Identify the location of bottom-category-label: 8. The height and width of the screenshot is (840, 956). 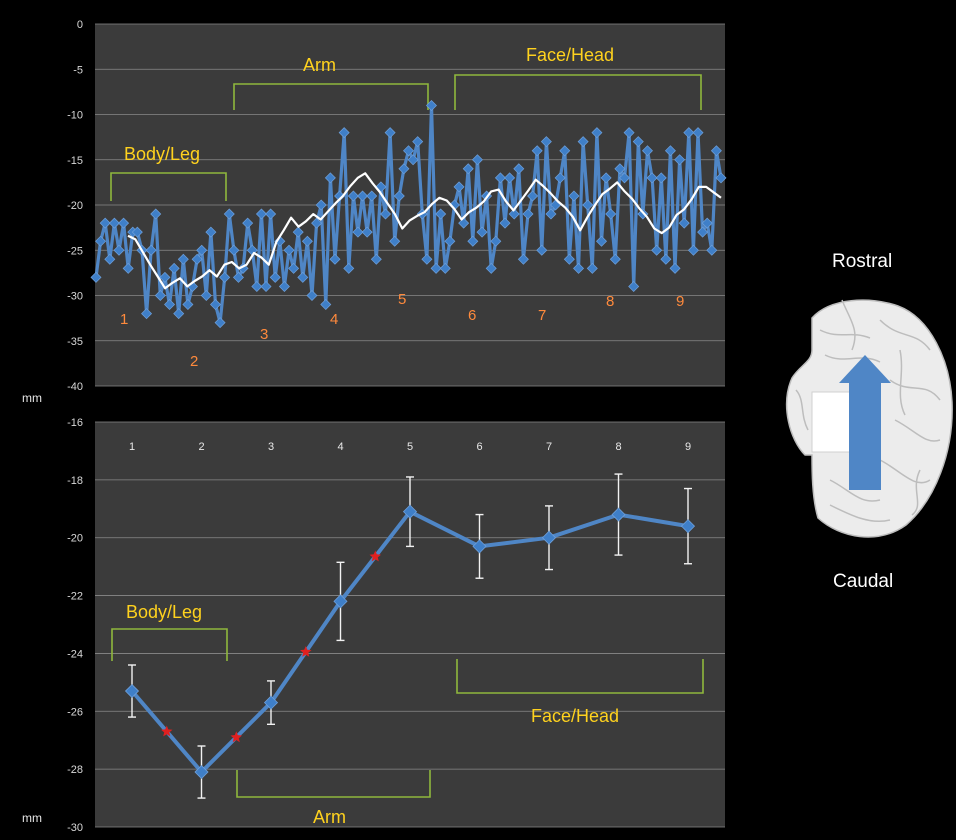
(618, 447).